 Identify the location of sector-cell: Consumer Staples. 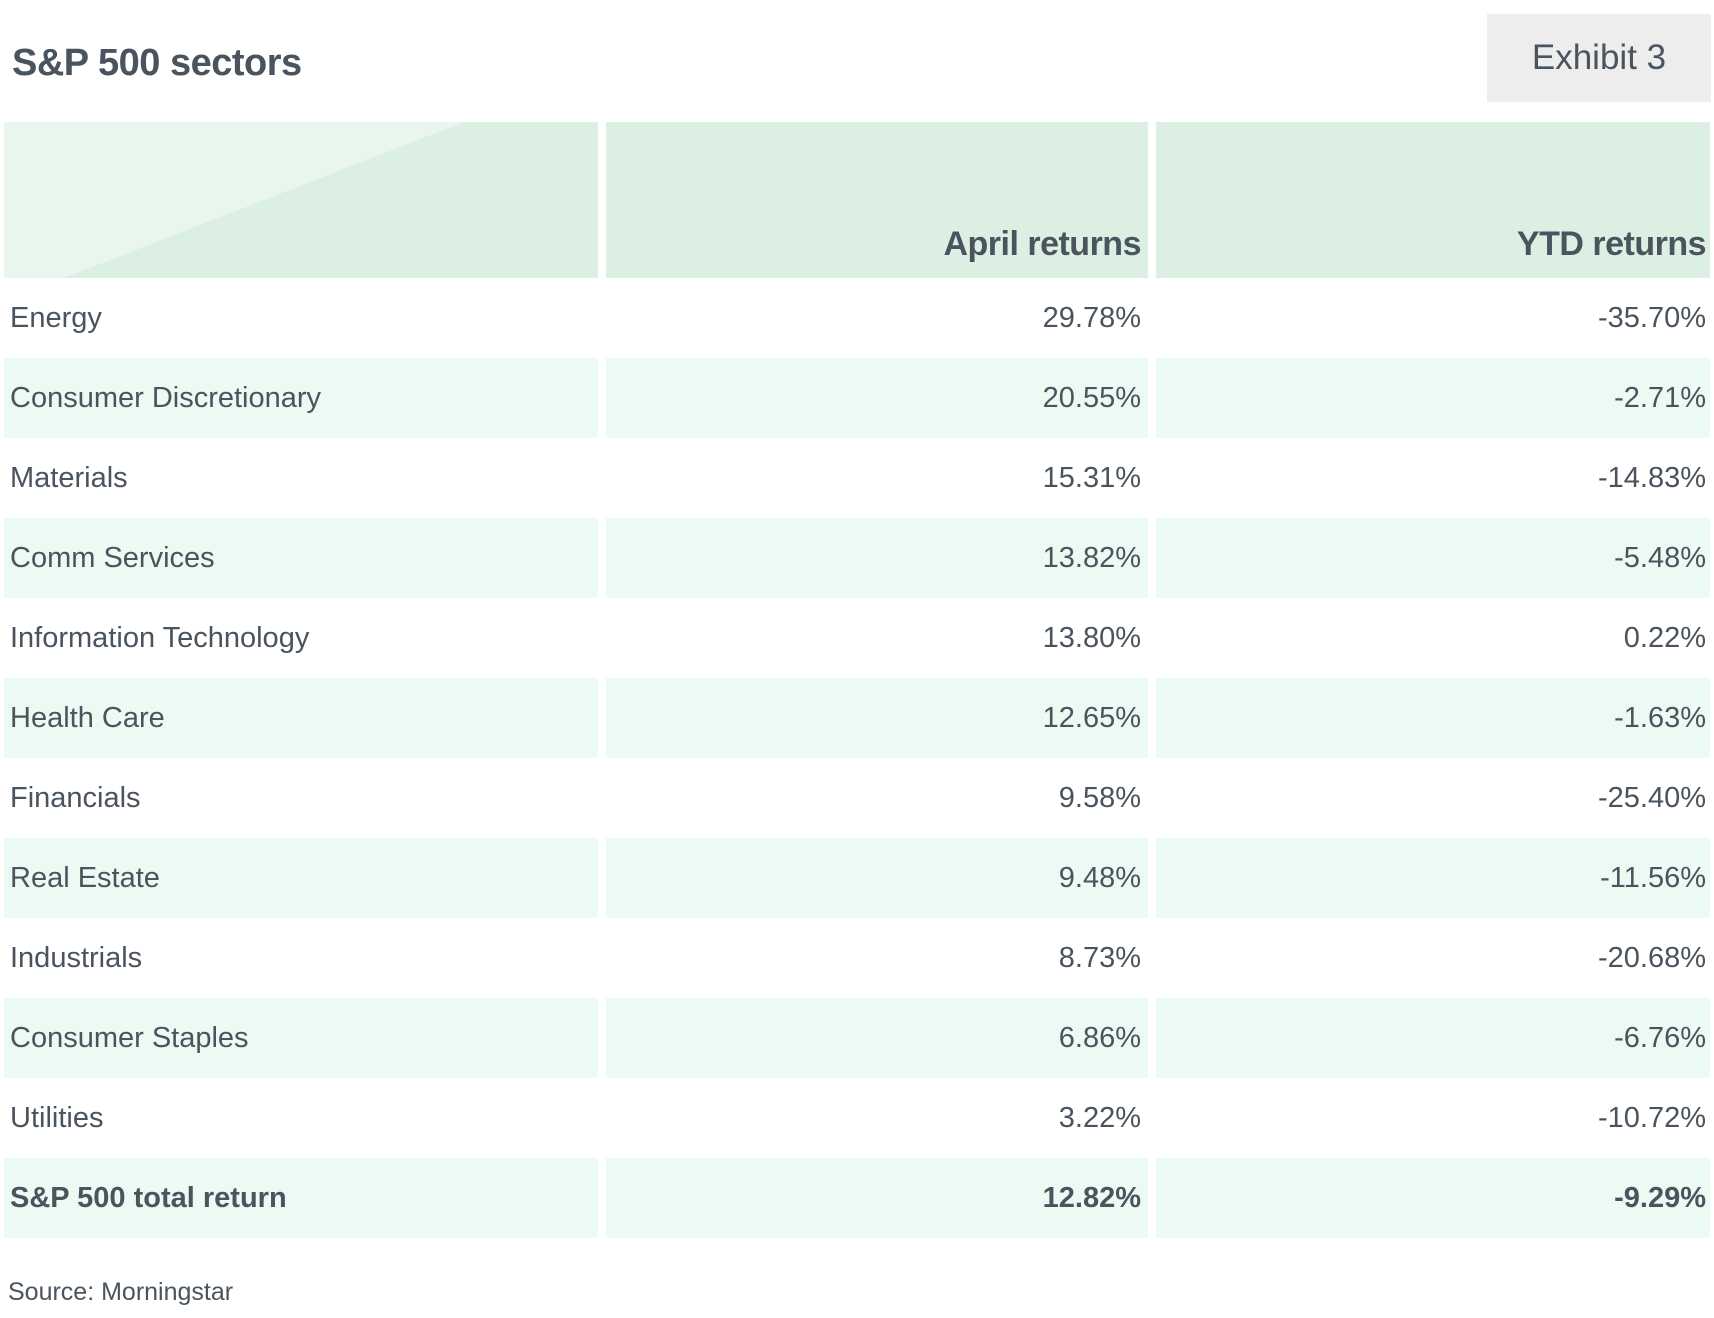
(301, 1038).